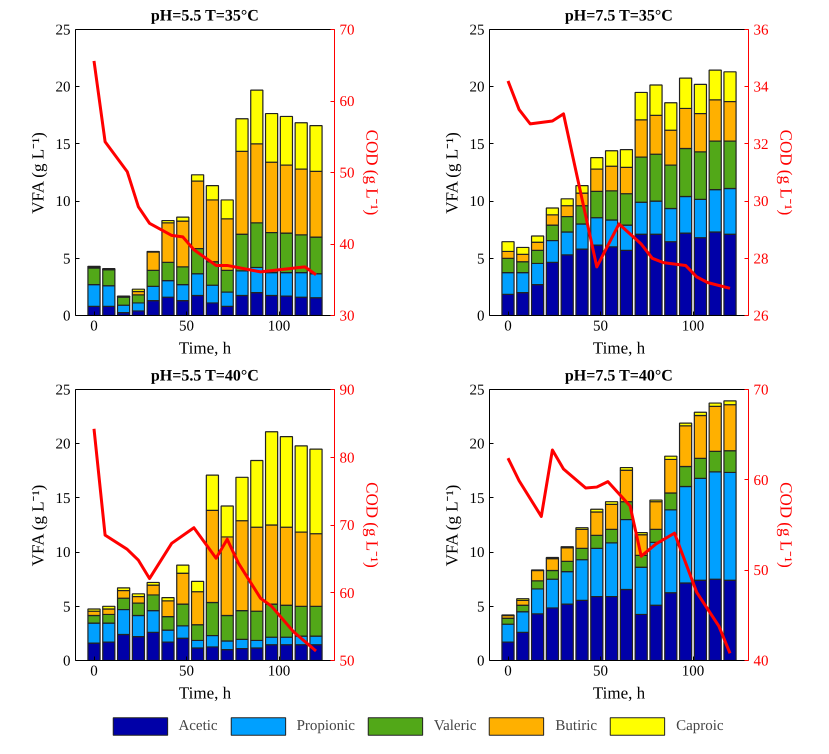 Image resolution: width=829 pixels, height=754 pixels. Describe the element at coordinates (761, 259) in the screenshot. I see `y2-tick-label: 28` at that location.